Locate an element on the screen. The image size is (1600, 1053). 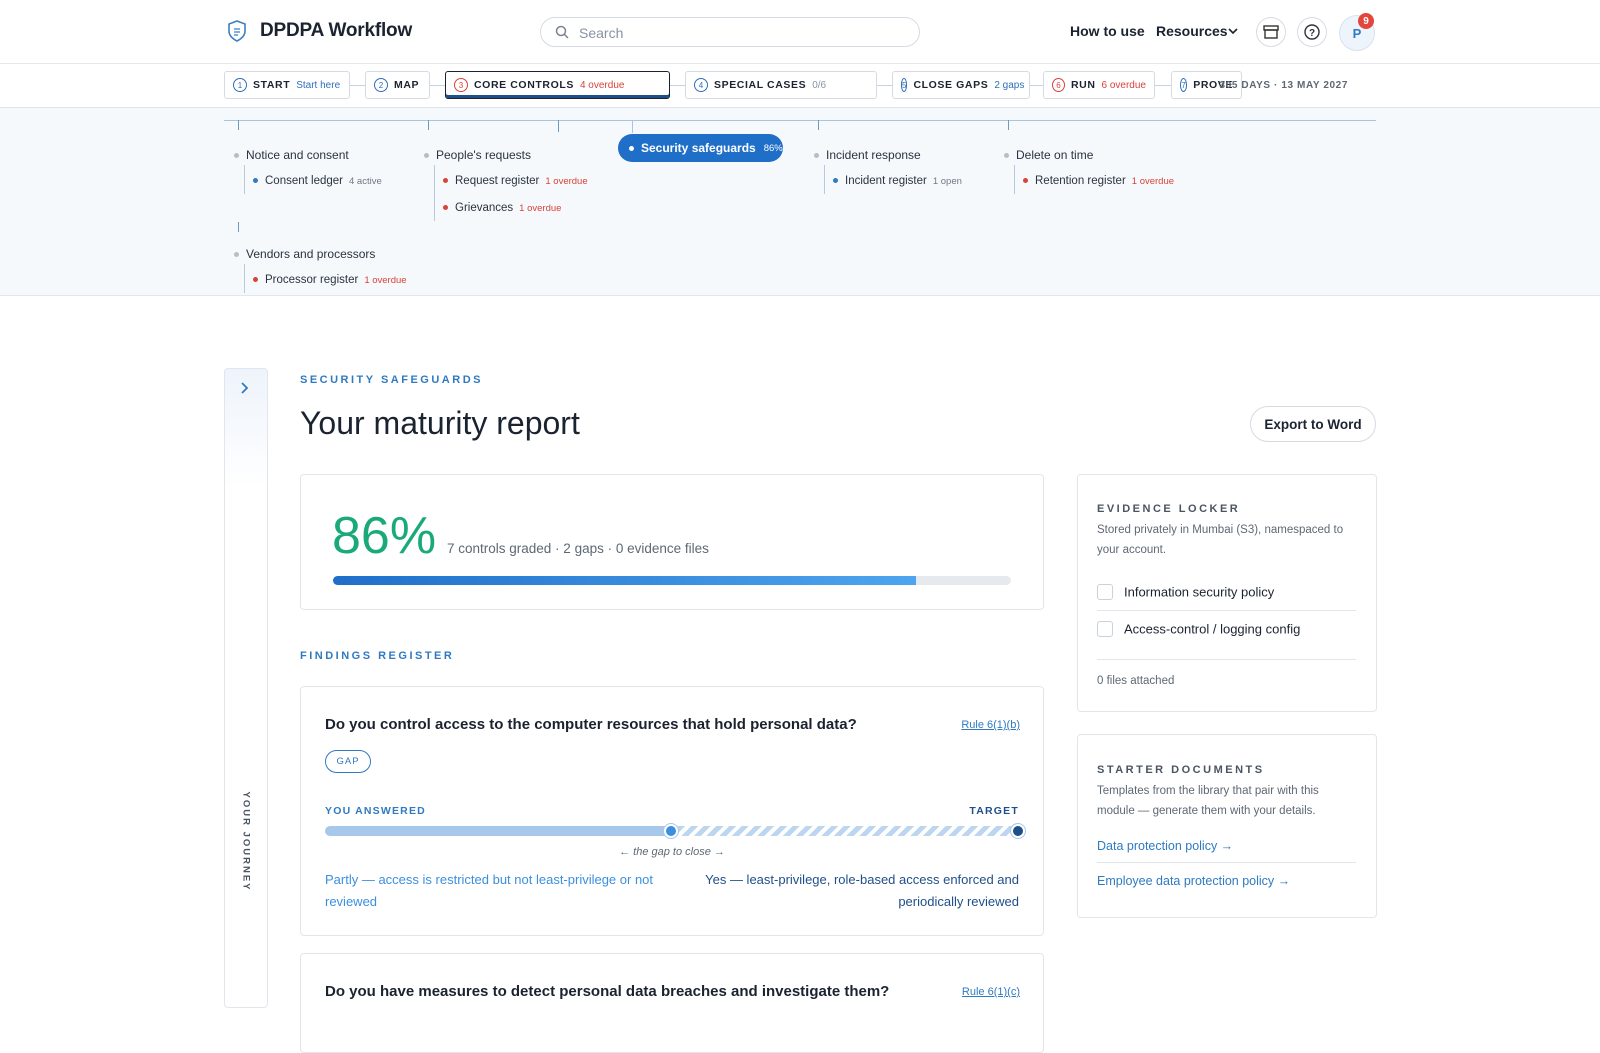
module: People's requests is located at coordinates (477, 155).